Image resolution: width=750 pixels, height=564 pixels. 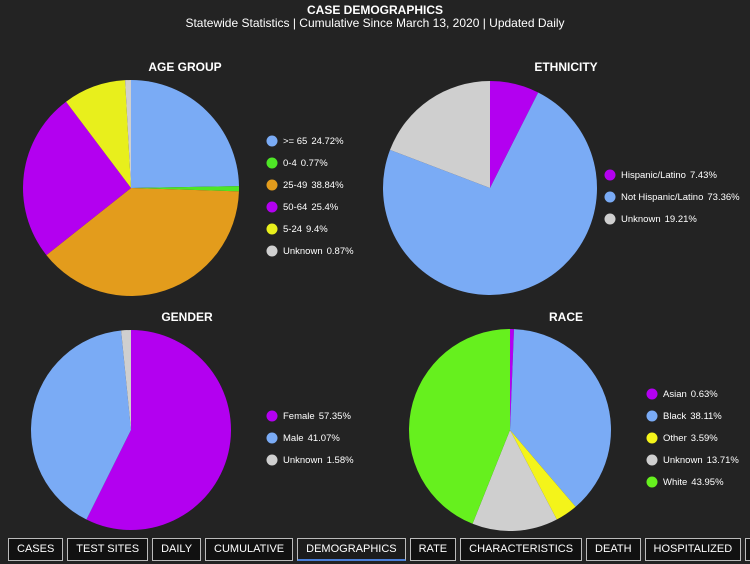 I want to click on legend-category: 50-64, so click(x=295, y=207).